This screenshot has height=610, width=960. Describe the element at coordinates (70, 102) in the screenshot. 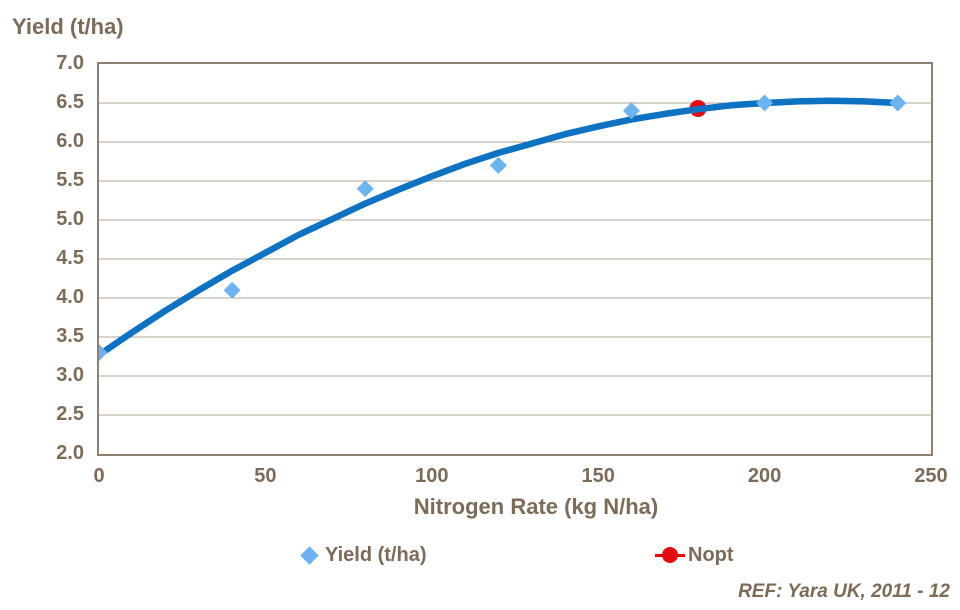

I see `y-tick-label: 6.5` at that location.